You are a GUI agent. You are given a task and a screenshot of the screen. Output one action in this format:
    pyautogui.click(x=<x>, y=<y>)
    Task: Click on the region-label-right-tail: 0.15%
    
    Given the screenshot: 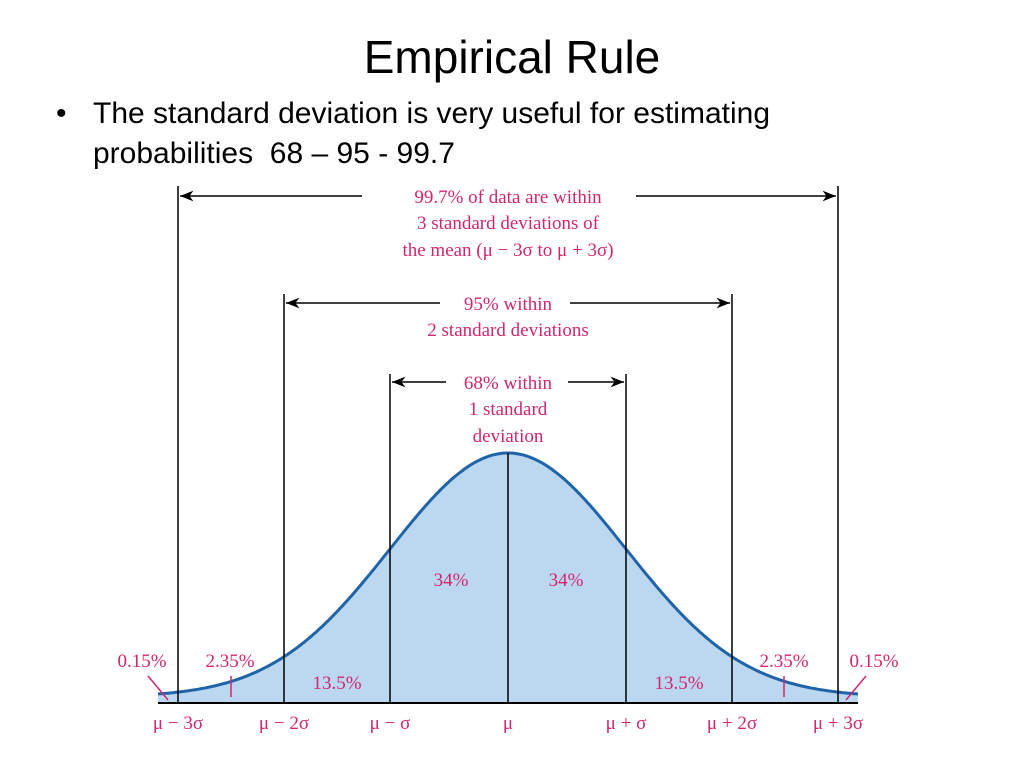 What is the action you would take?
    pyautogui.click(x=873, y=661)
    